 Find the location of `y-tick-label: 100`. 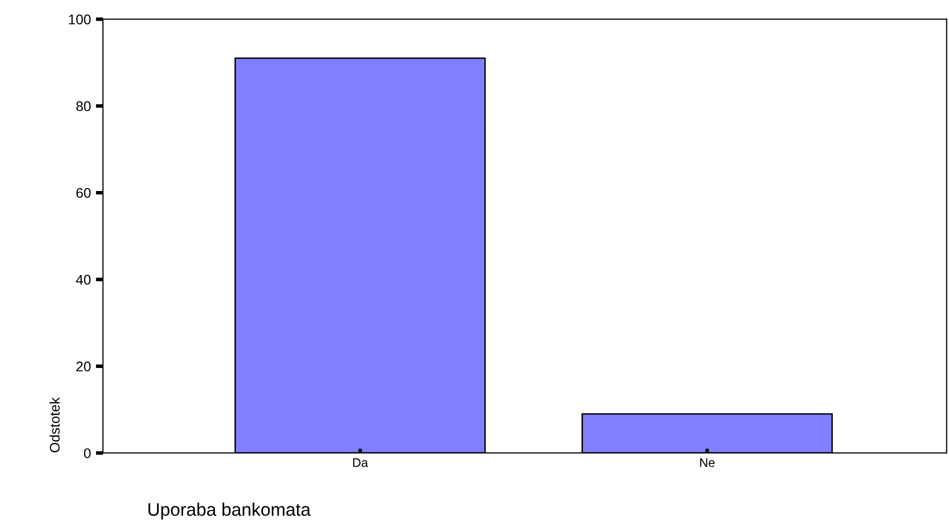

y-tick-label: 100 is located at coordinates (80, 19).